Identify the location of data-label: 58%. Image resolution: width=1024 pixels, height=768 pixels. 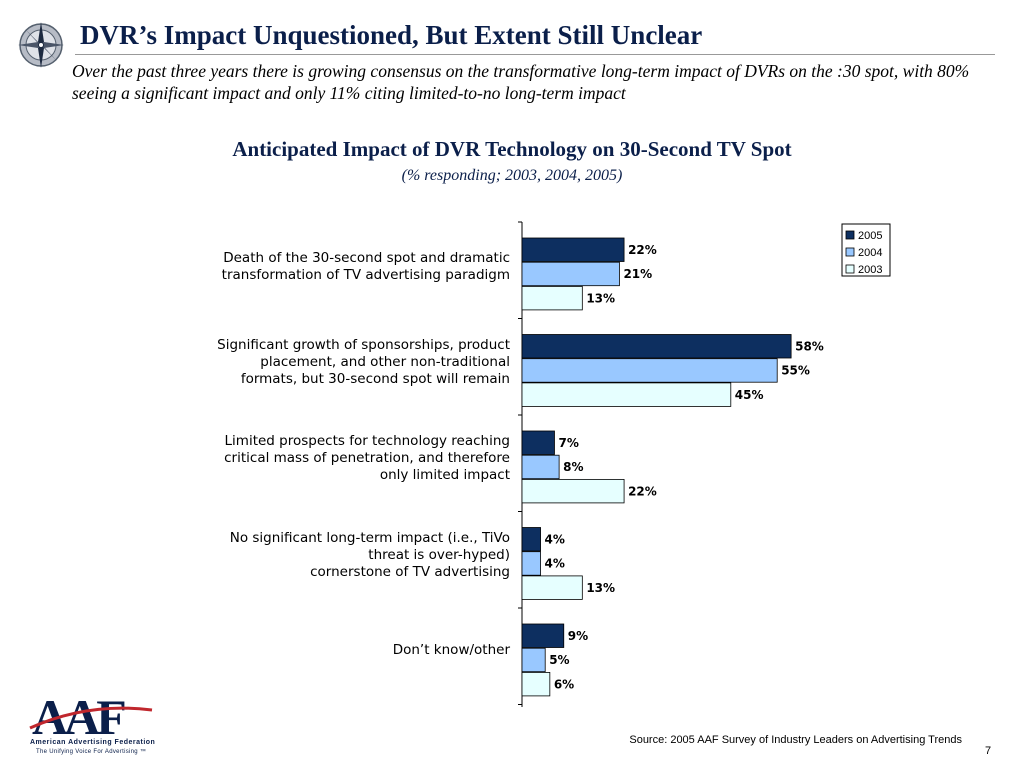
(809, 347).